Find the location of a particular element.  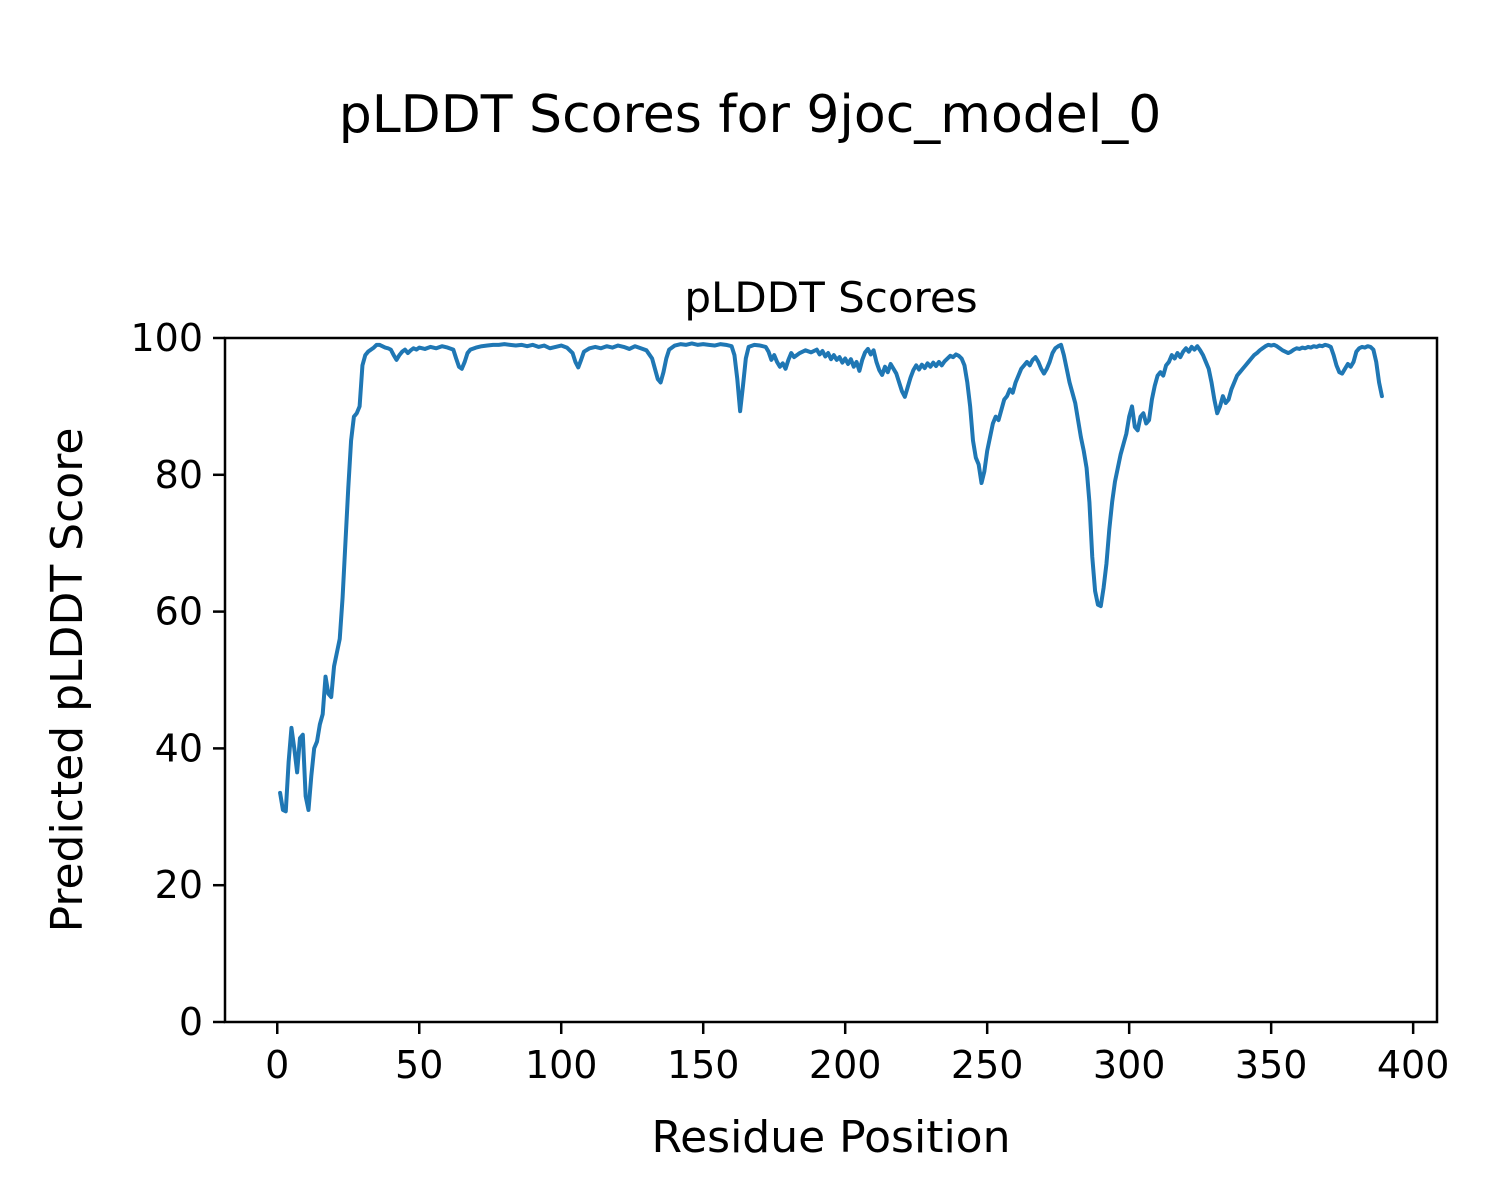

x-tick-label: 350 is located at coordinates (1271, 1065).